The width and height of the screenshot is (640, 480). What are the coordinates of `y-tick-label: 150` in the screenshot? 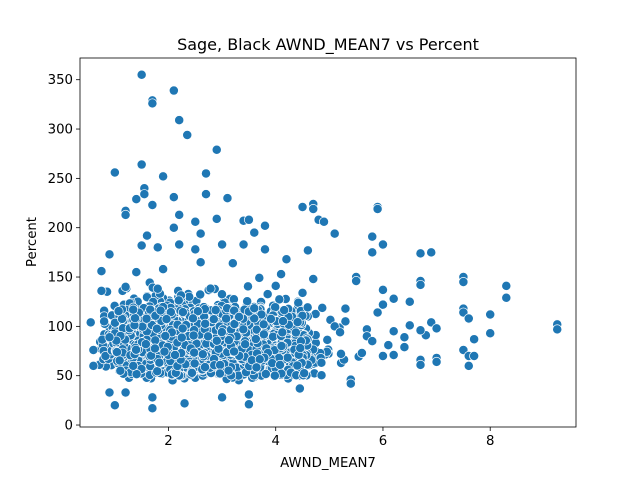 It's located at (60, 278).